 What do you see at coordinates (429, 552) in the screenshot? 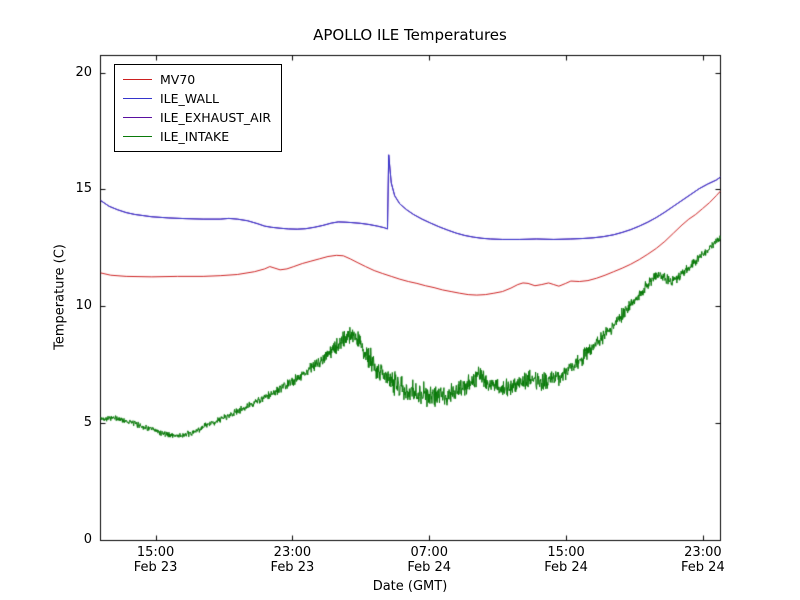
I see `x-tick-time: 07:00` at bounding box center [429, 552].